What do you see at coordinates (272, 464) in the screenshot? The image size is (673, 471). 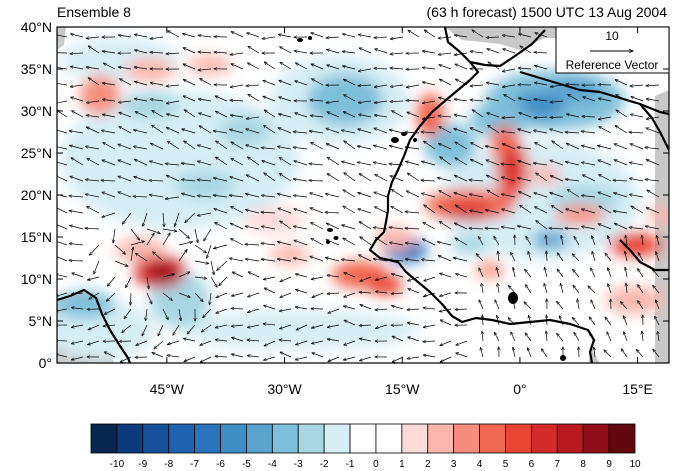 I see `colorbar-label: -4` at bounding box center [272, 464].